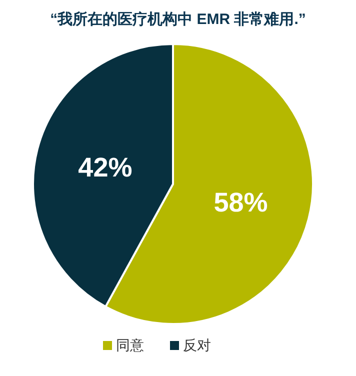 The height and width of the screenshot is (376, 356). Describe the element at coordinates (197, 345) in the screenshot. I see `legend-label: 反对` at that location.